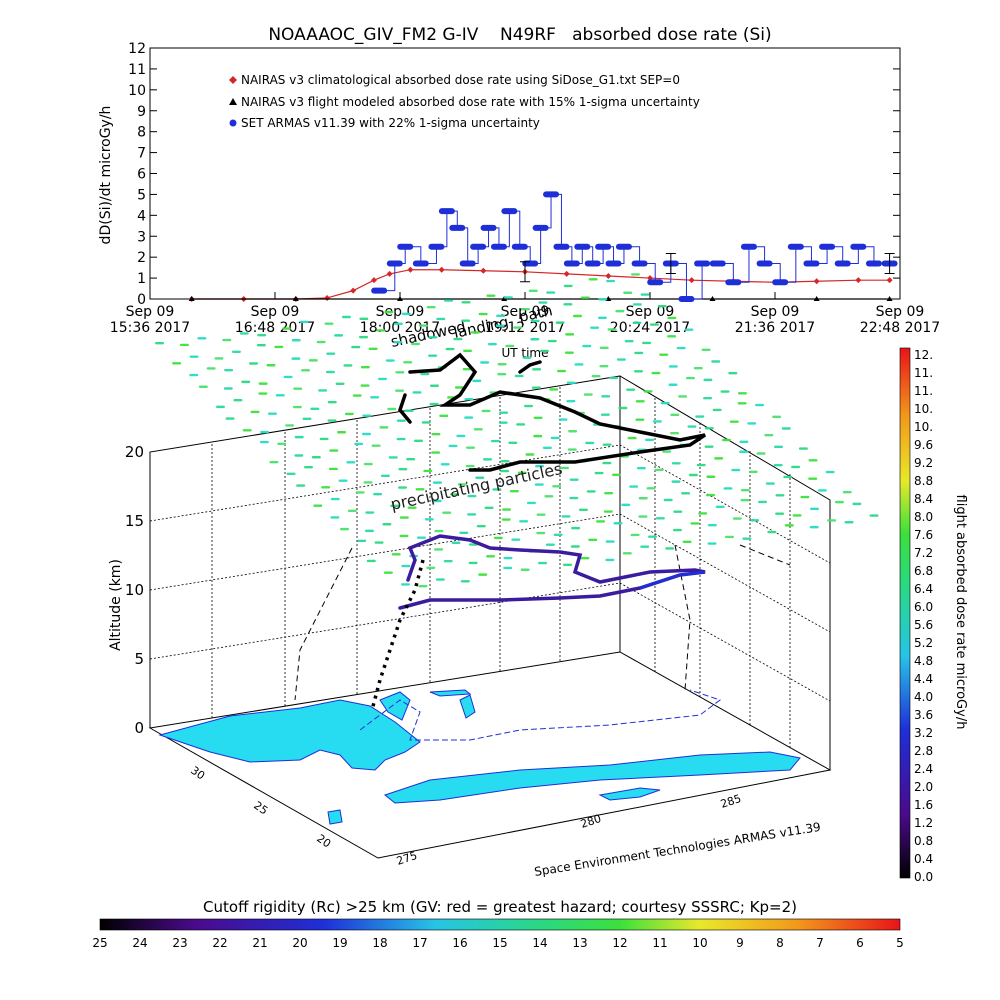  I want to click on lon-tick-285: 285, so click(731, 801).